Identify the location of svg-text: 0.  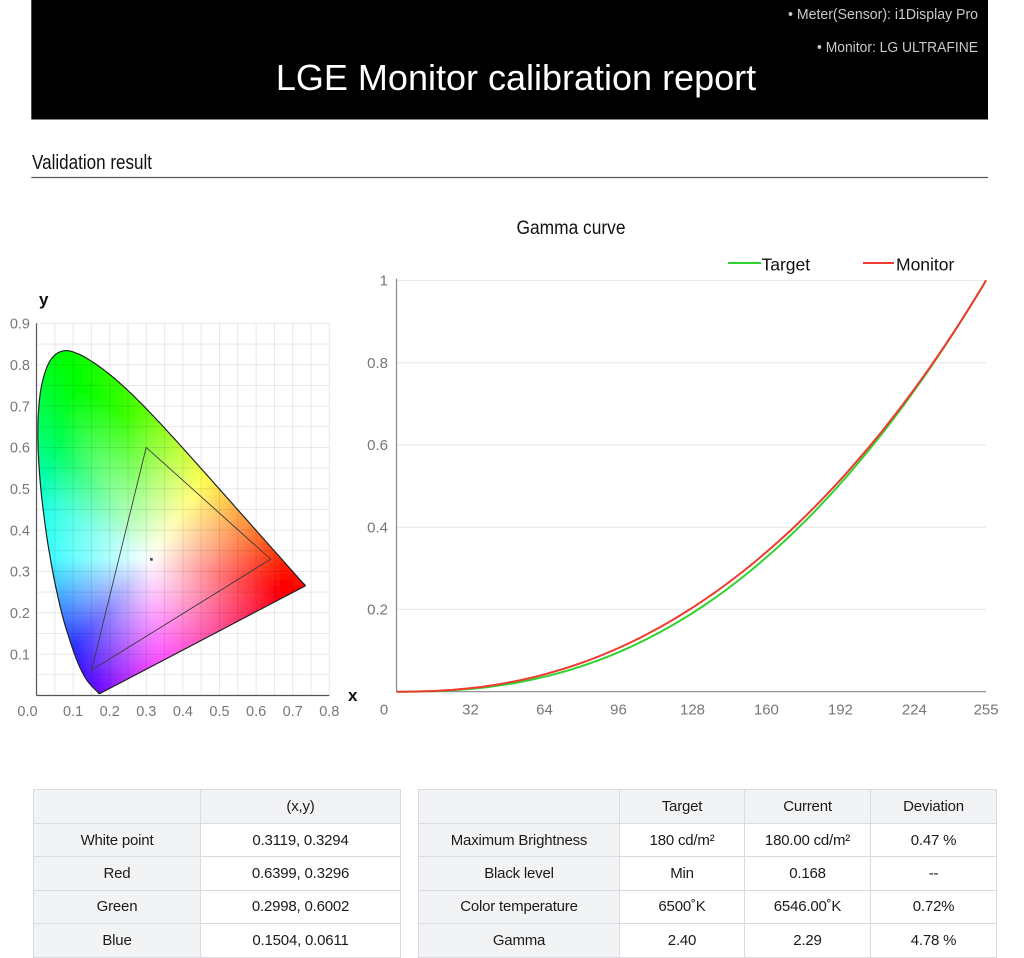
(384, 710).